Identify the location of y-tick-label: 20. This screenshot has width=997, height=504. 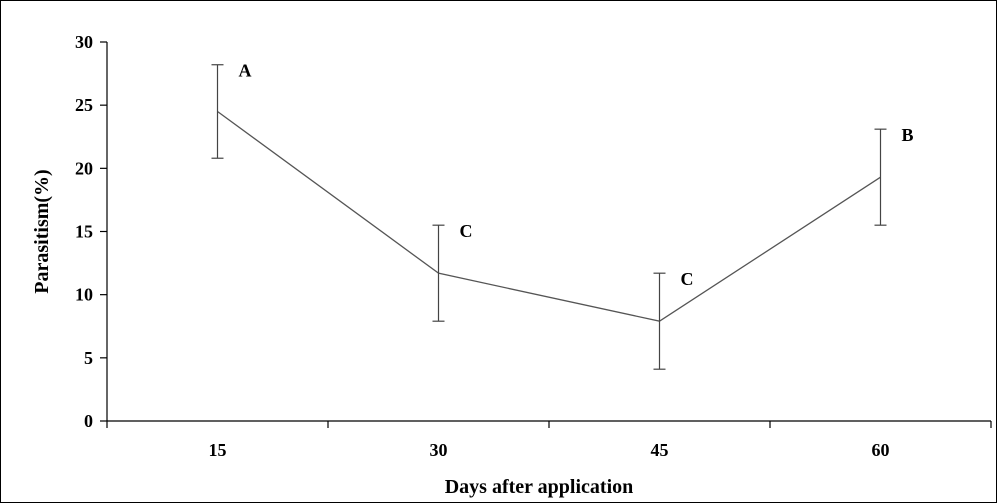
(84, 168).